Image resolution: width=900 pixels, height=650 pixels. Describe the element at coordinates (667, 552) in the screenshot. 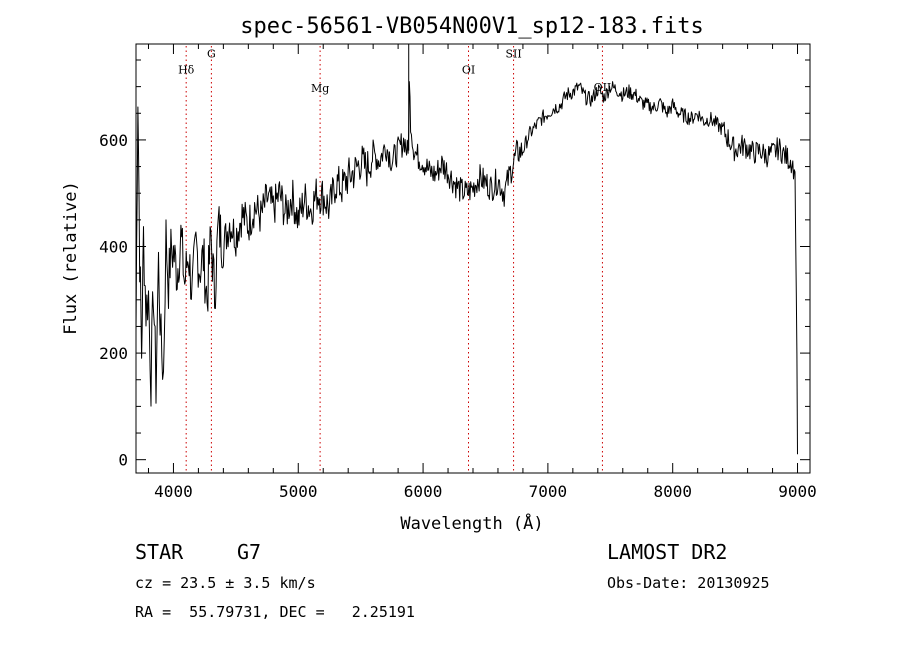

I see `survey-label: LAMOST DR2` at that location.